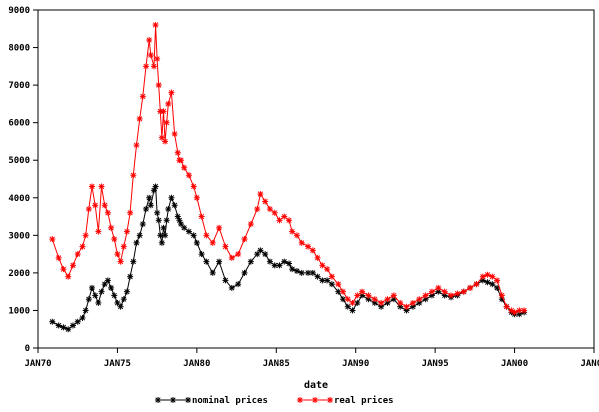 The width and height of the screenshot is (599, 412). Describe the element at coordinates (364, 400) in the screenshot. I see `legend-label: real prices` at that location.